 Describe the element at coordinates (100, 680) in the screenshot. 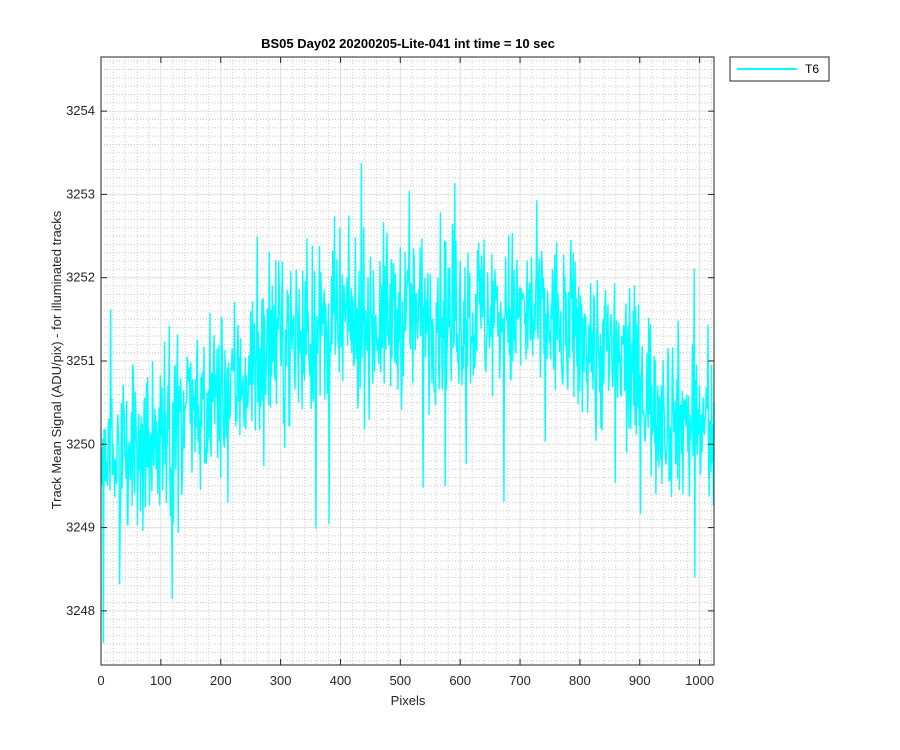

I see `x-tick-label: 0` at that location.